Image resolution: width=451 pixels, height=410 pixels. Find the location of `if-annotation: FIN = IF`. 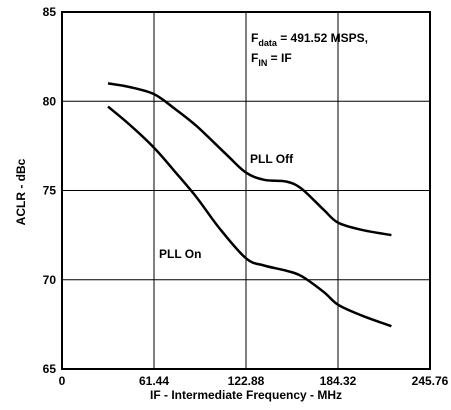

if-annotation: FIN = IF is located at coordinates (271, 59).